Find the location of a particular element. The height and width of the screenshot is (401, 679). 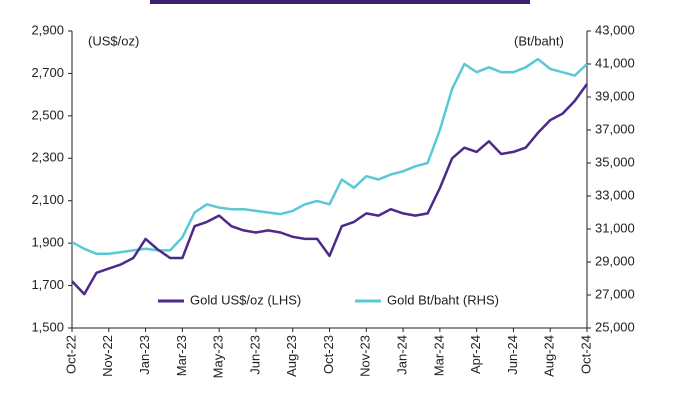

y2-tick-label: 33,000 is located at coordinates (615, 194).